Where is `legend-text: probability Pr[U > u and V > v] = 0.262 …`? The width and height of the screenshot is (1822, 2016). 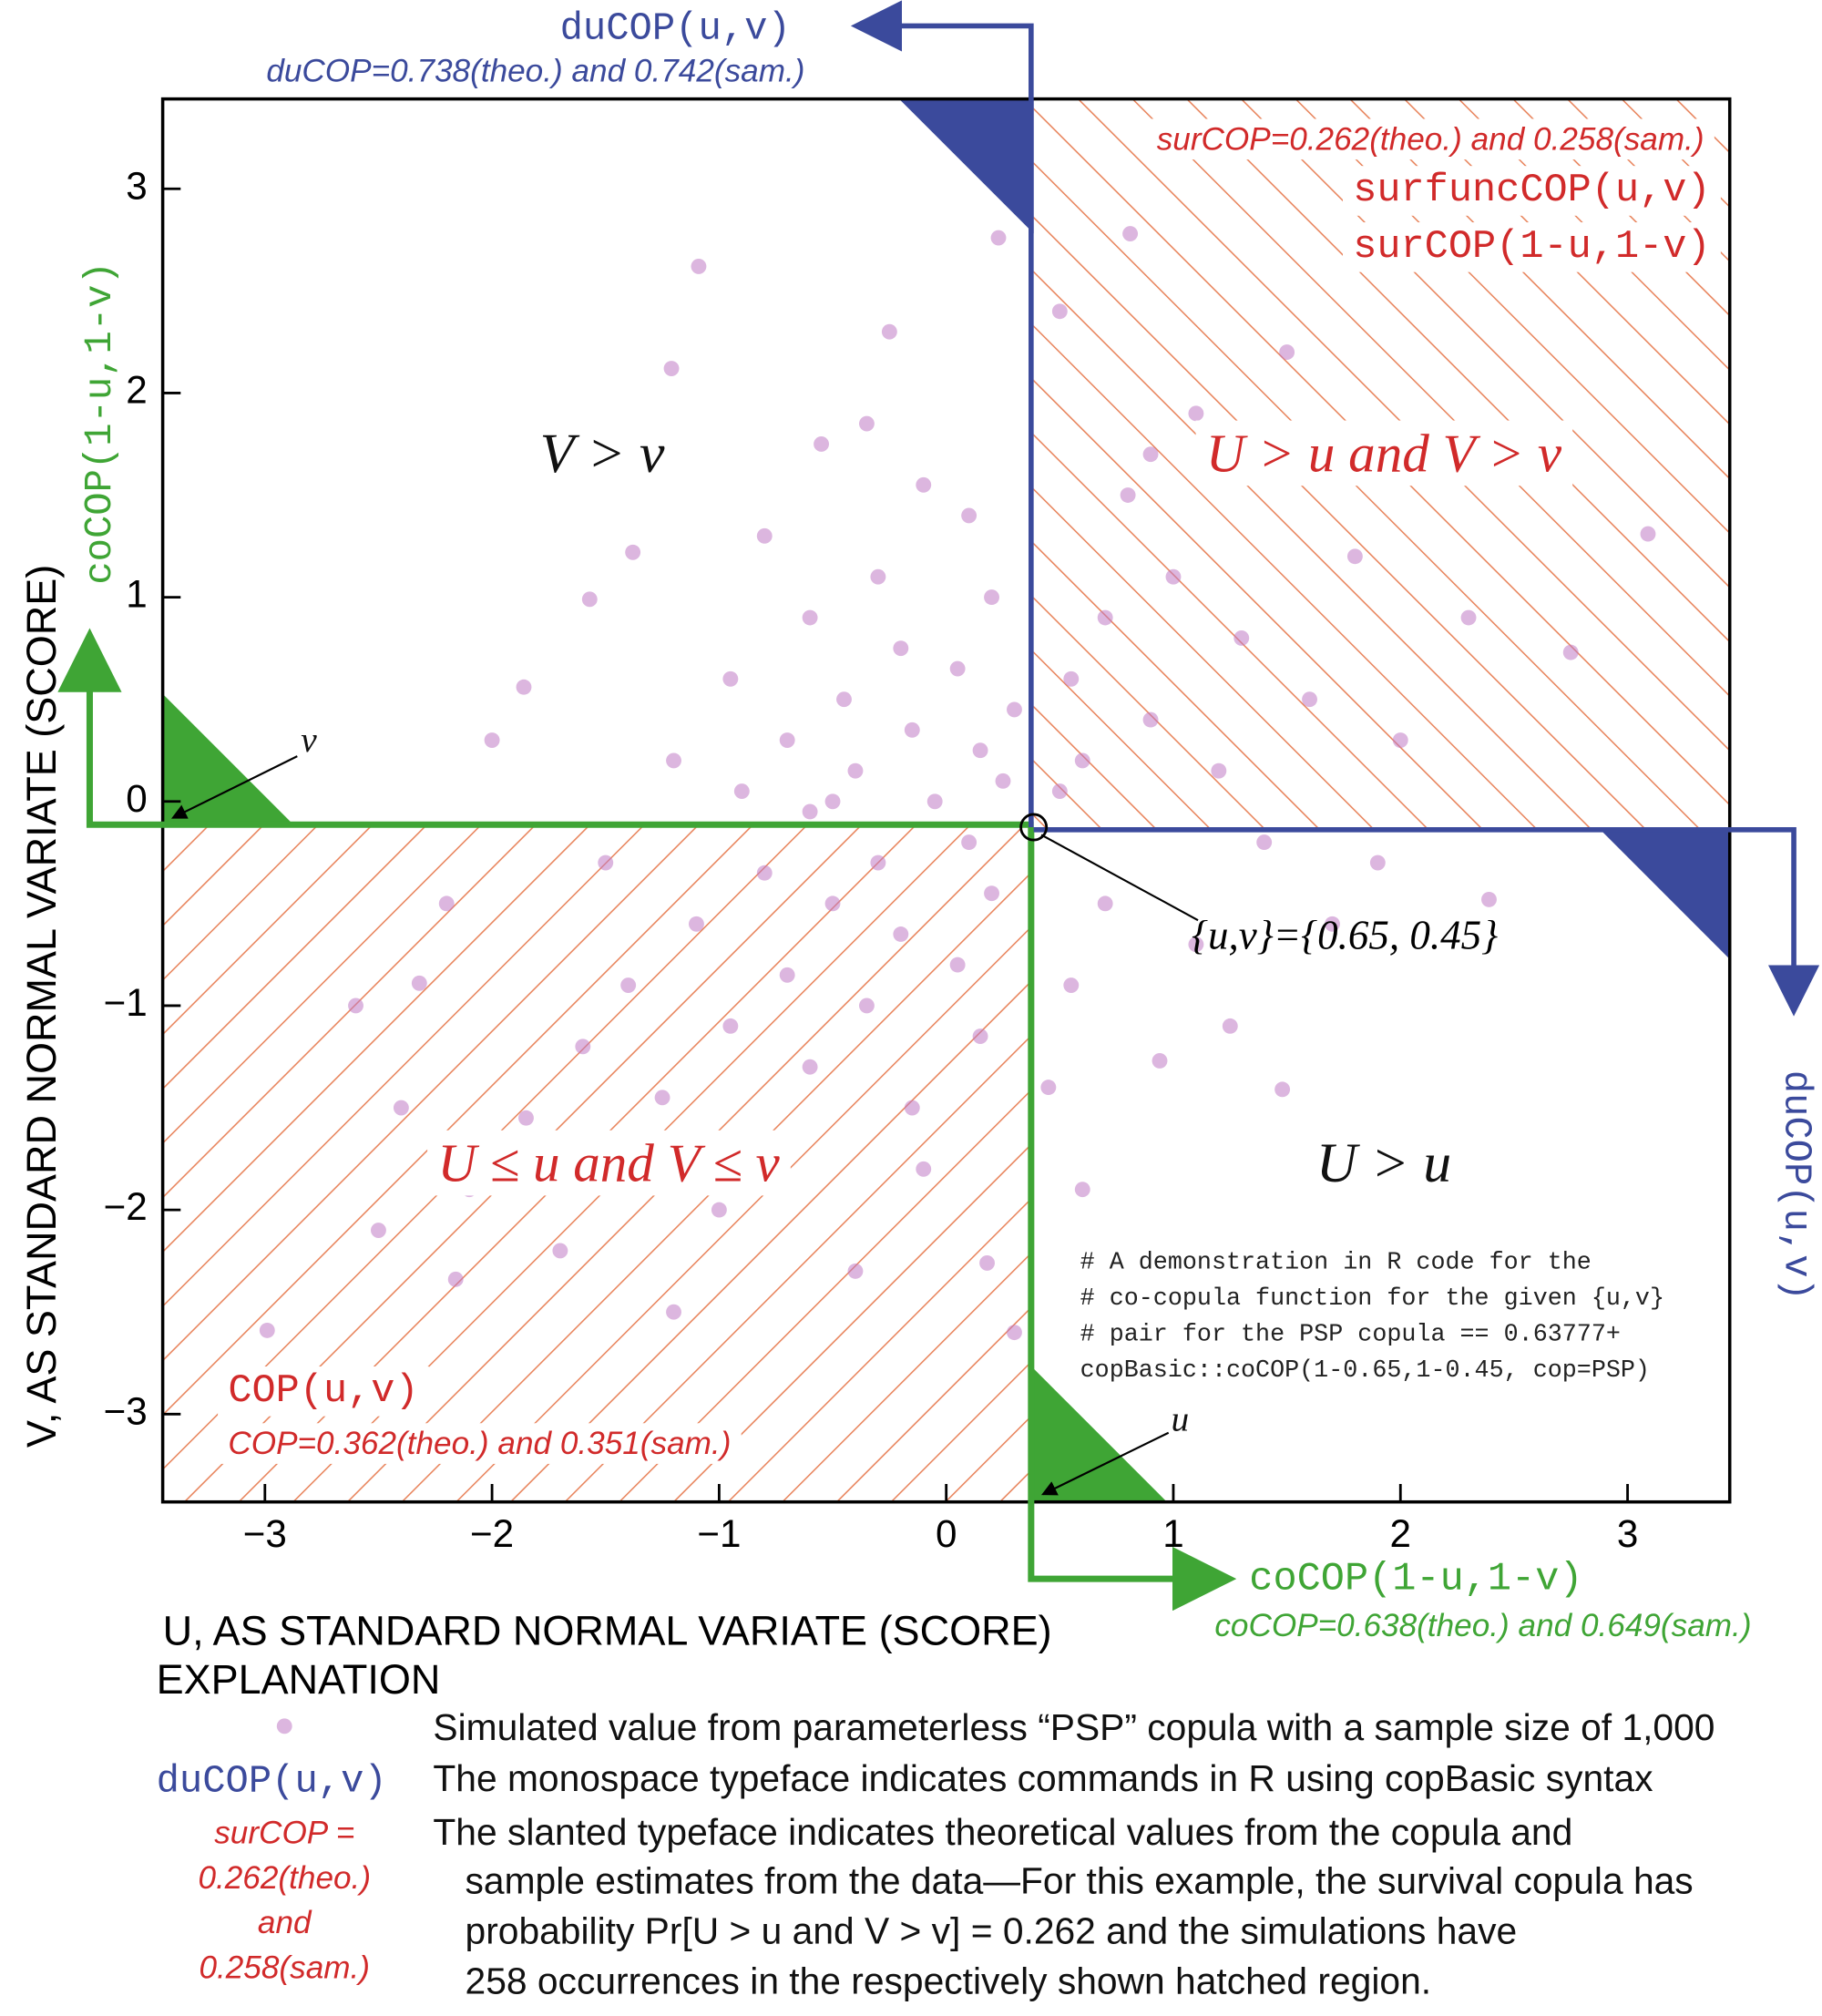
legend-text: probability Pr[U > u and V > v] = 0.262 … is located at coordinates (992, 1930).